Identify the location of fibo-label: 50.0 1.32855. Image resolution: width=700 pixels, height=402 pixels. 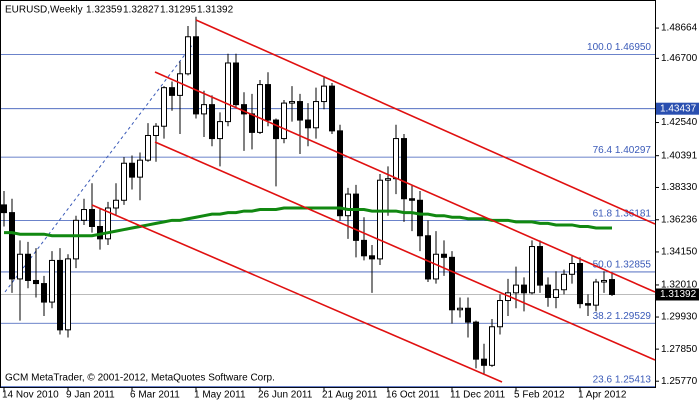
(622, 265).